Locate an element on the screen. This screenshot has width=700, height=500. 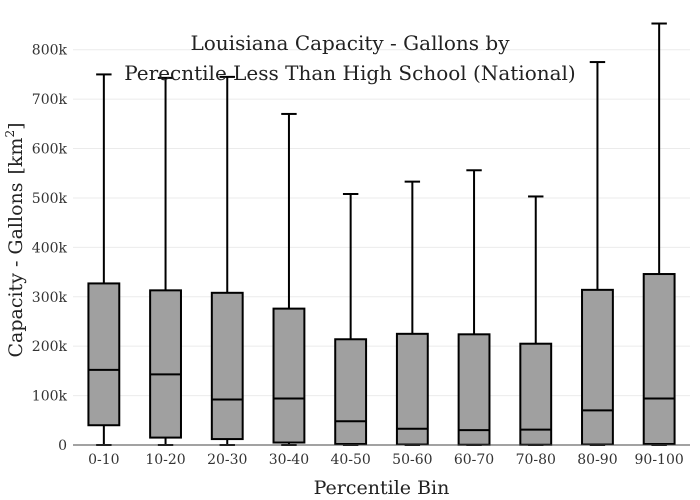
x-tick-label: 20-30 is located at coordinates (227, 460).